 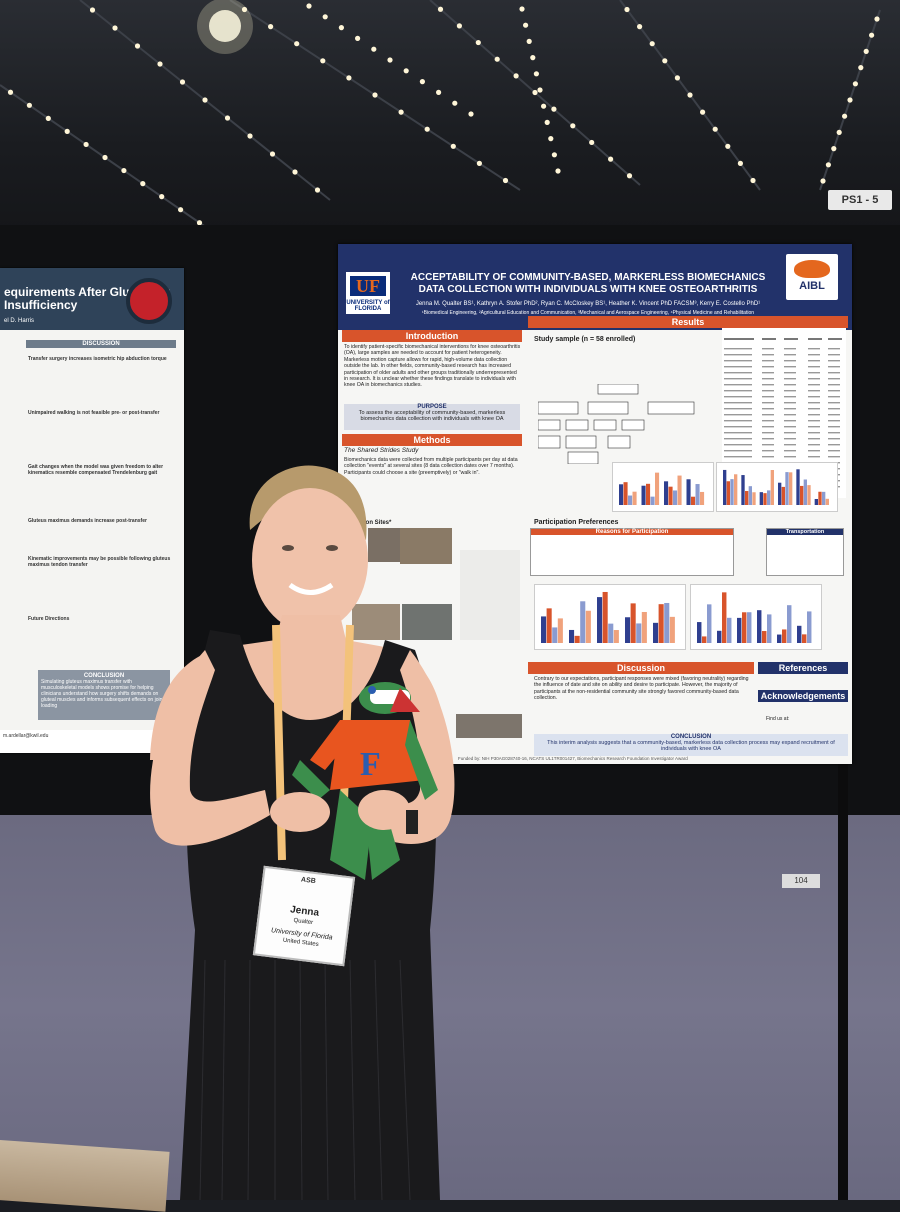 What do you see at coordinates (812, 269) in the screenshot?
I see `gator-icon` at bounding box center [812, 269].